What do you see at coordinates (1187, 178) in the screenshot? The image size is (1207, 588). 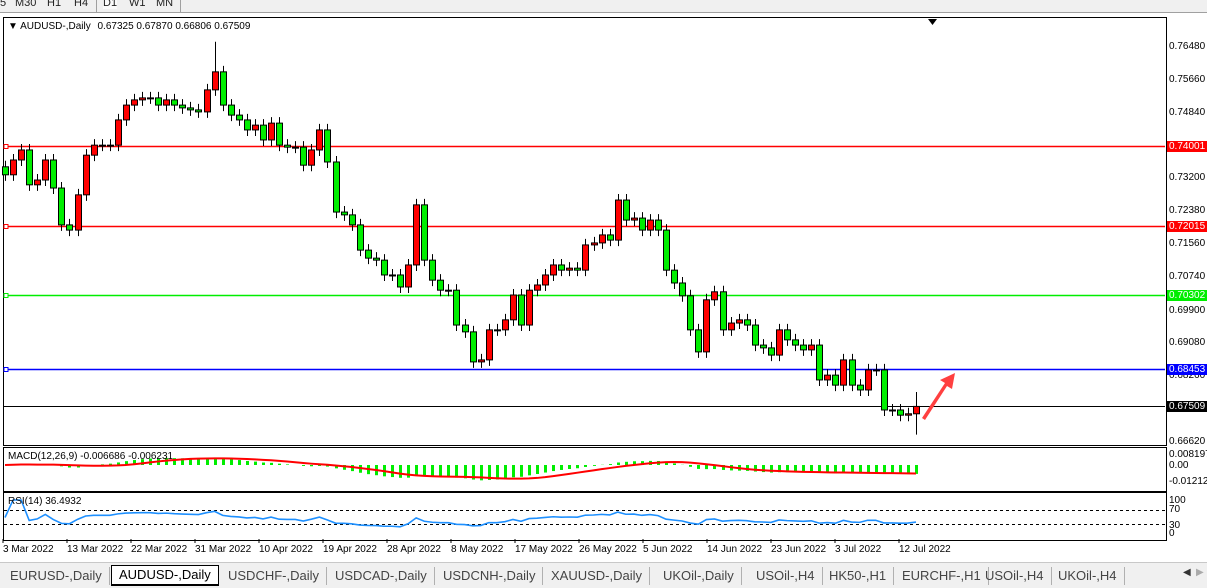 I see `price-axis-label: 0.73200` at bounding box center [1187, 178].